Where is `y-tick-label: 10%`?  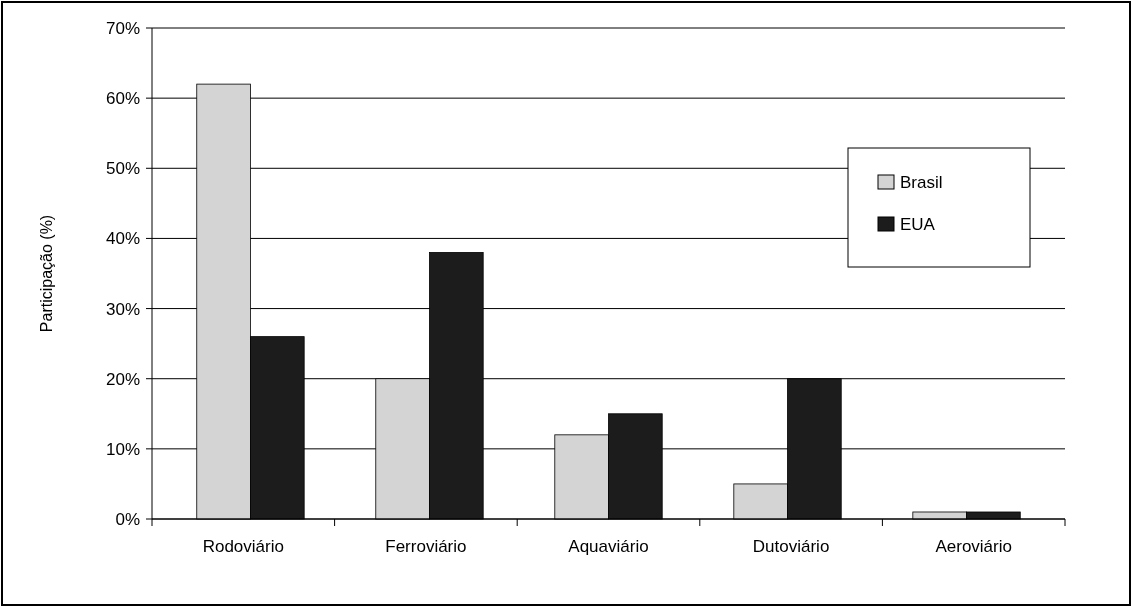
y-tick-label: 10% is located at coordinates (122, 449).